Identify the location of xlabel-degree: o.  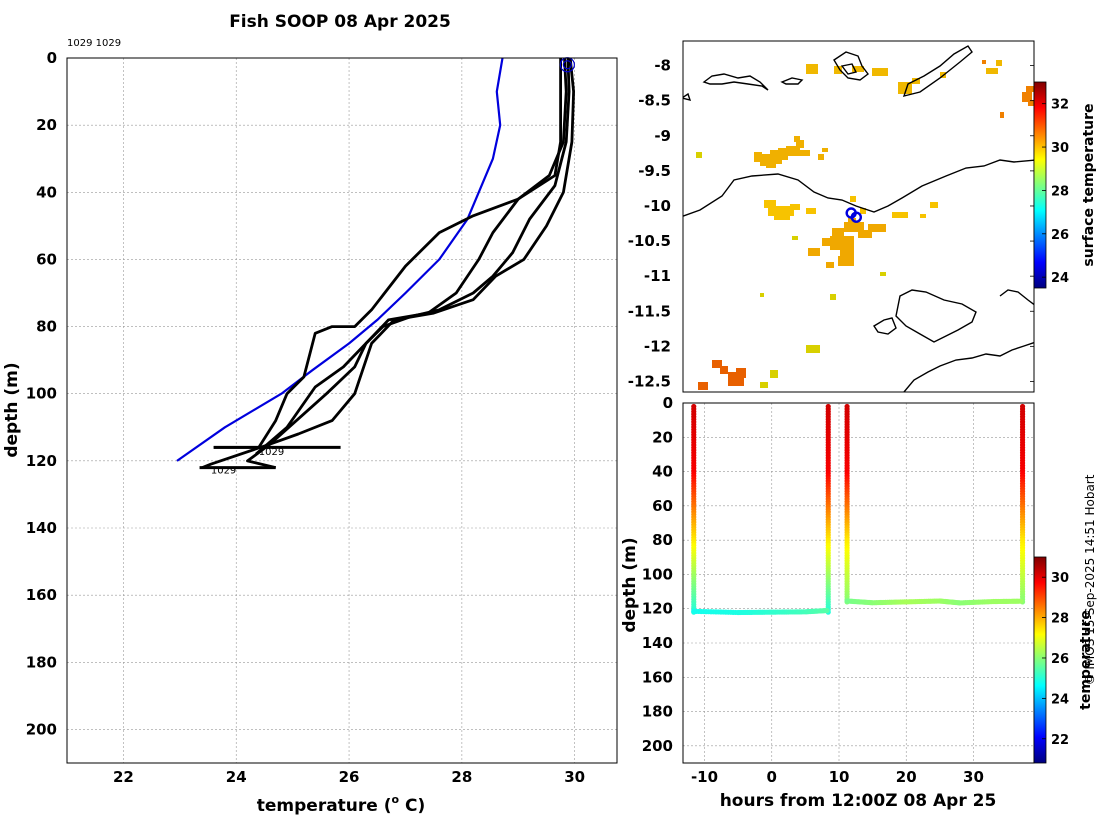
(396, 799).